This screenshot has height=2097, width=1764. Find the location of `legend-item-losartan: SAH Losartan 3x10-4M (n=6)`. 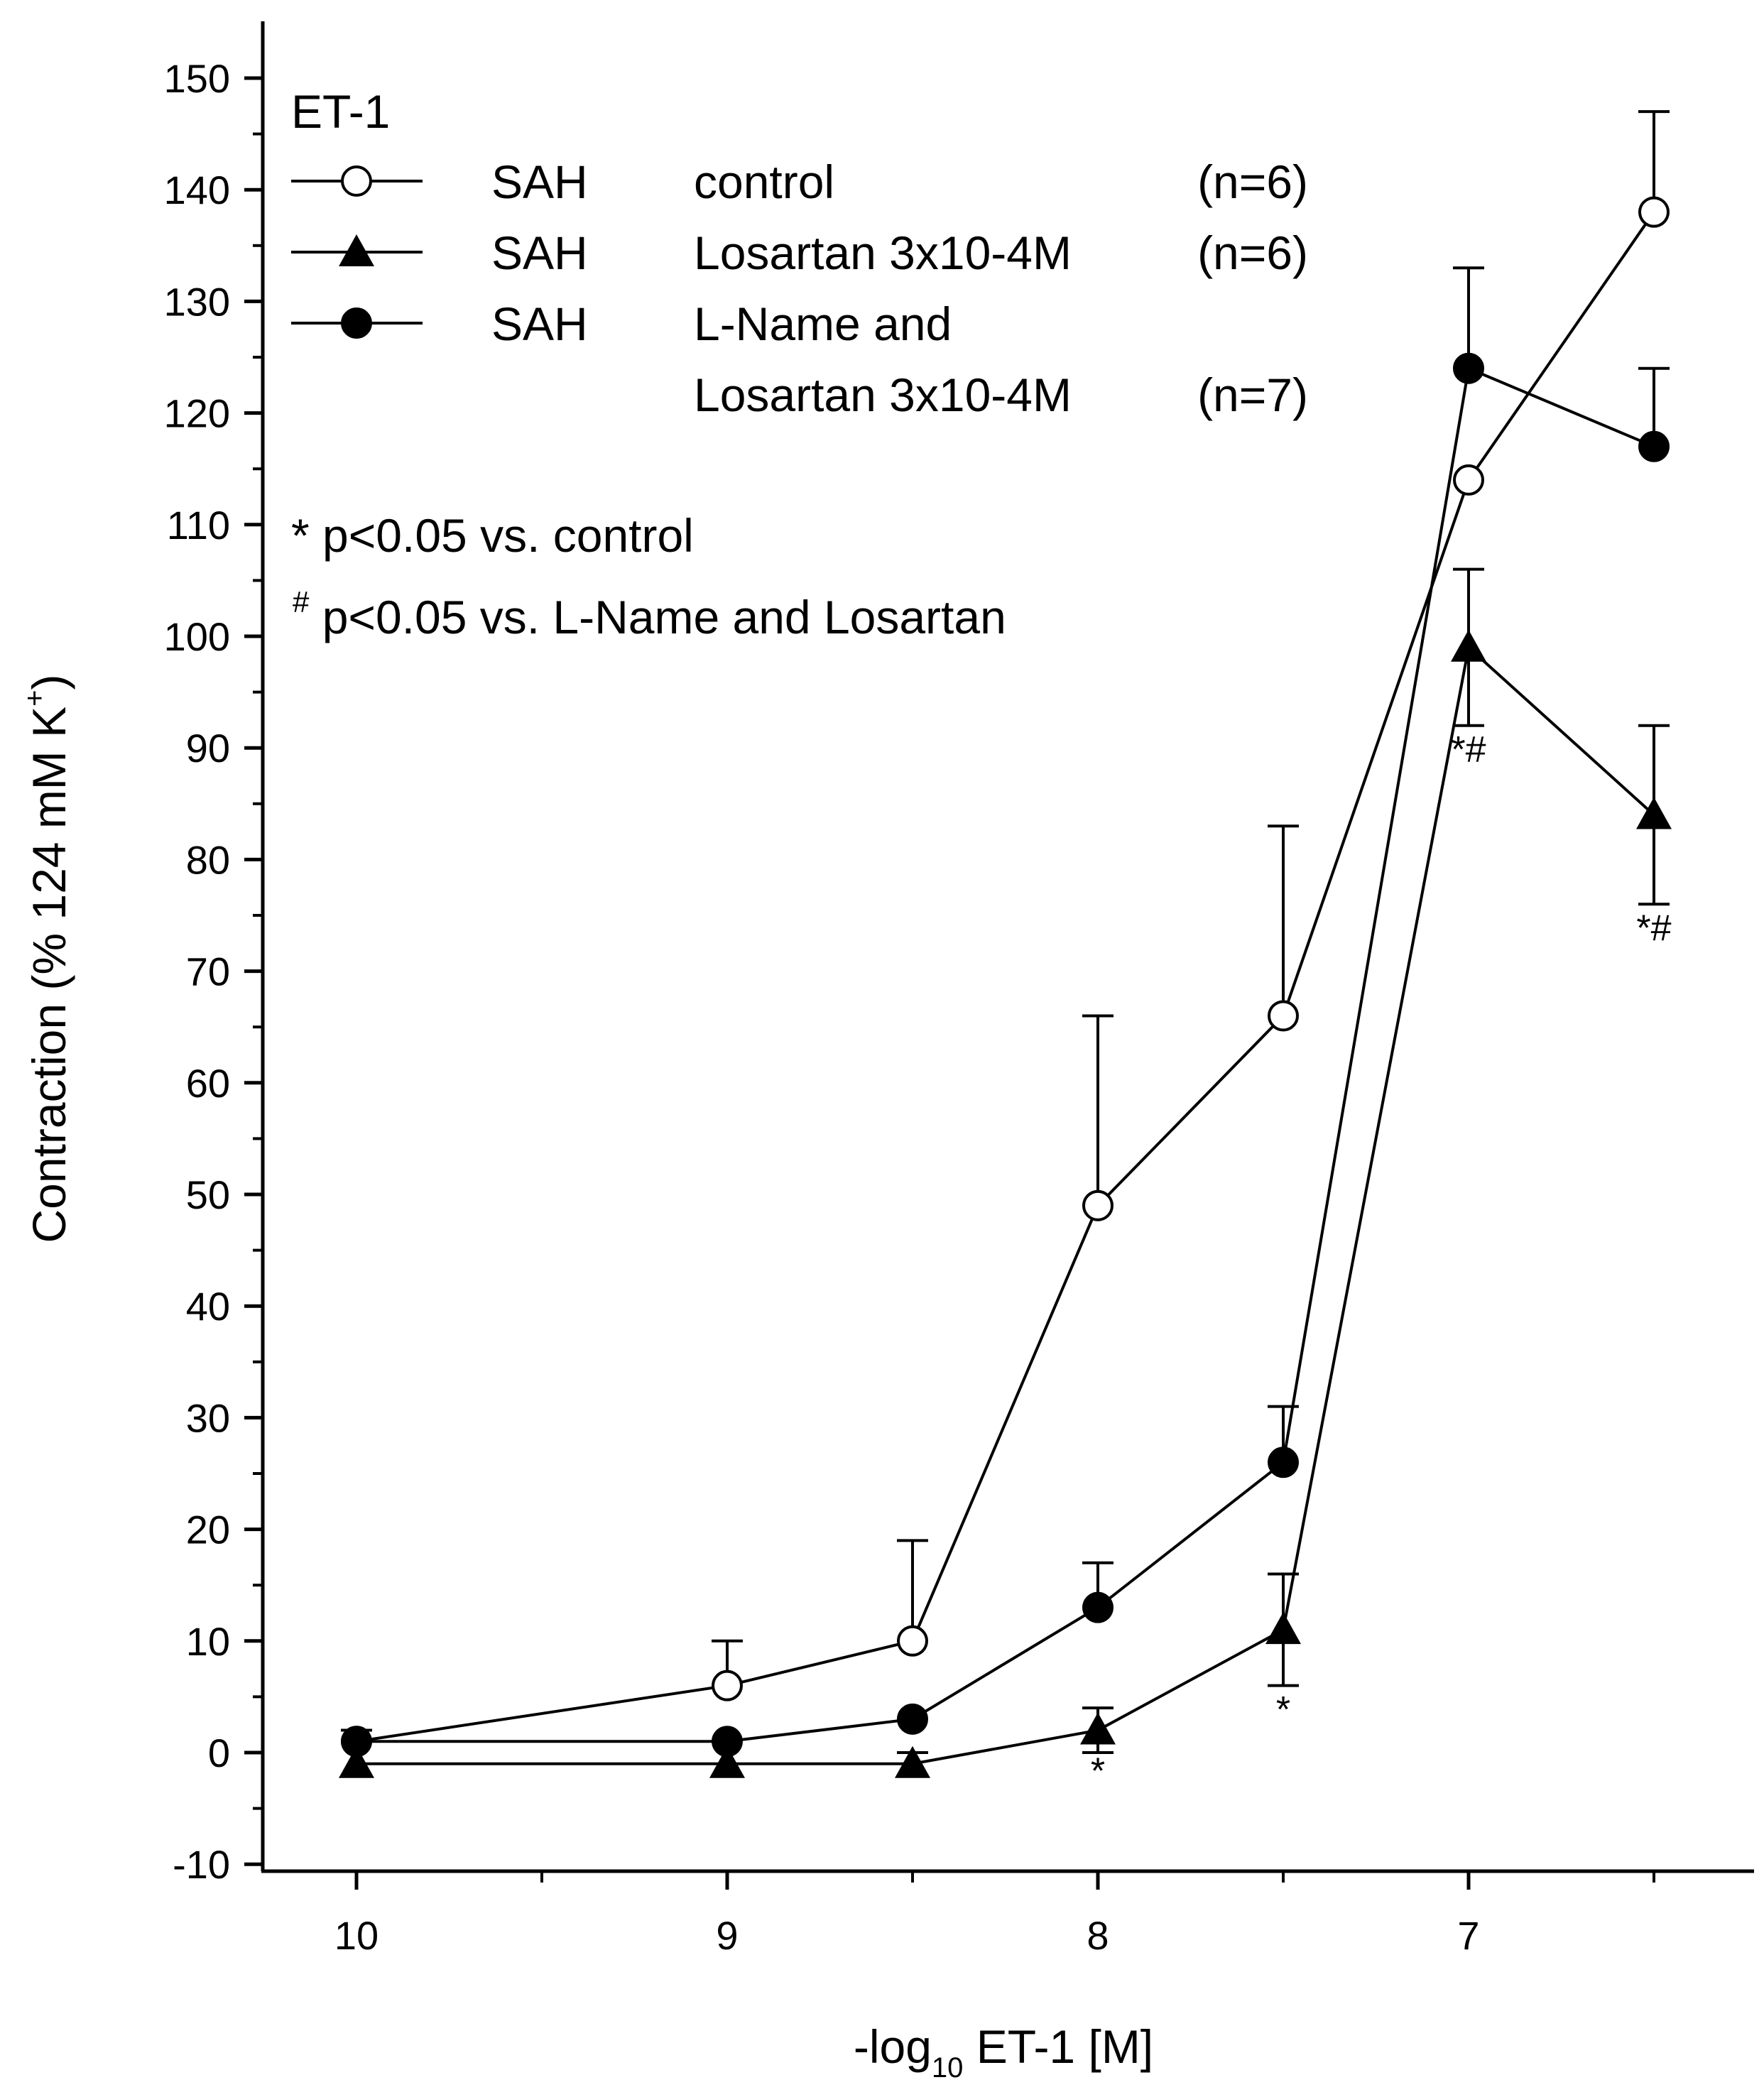

legend-item-losartan: SAH Losartan 3x10-4M (n=6) is located at coordinates (799, 253).